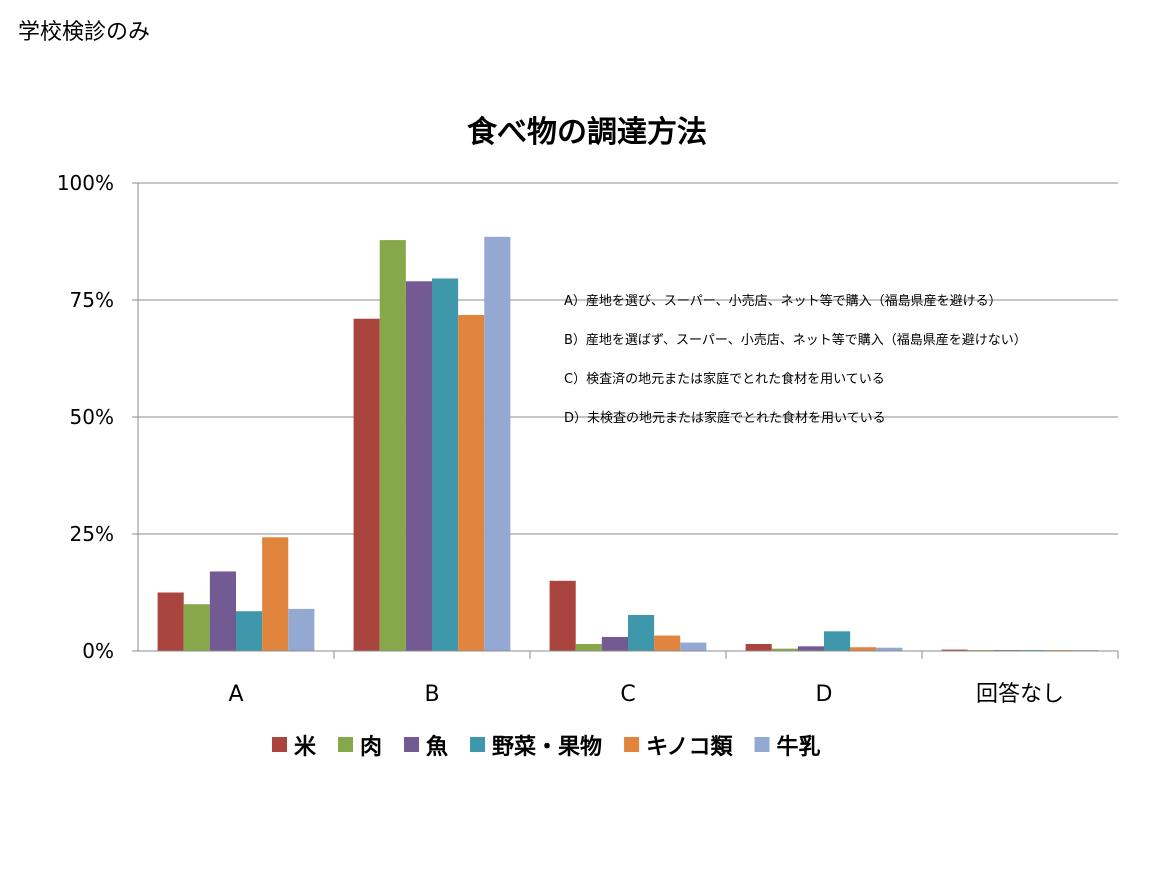 Image resolution: width=1163 pixels, height=872 pixels. I want to click on chart-title: 食べ物の調達方法, so click(587, 132).